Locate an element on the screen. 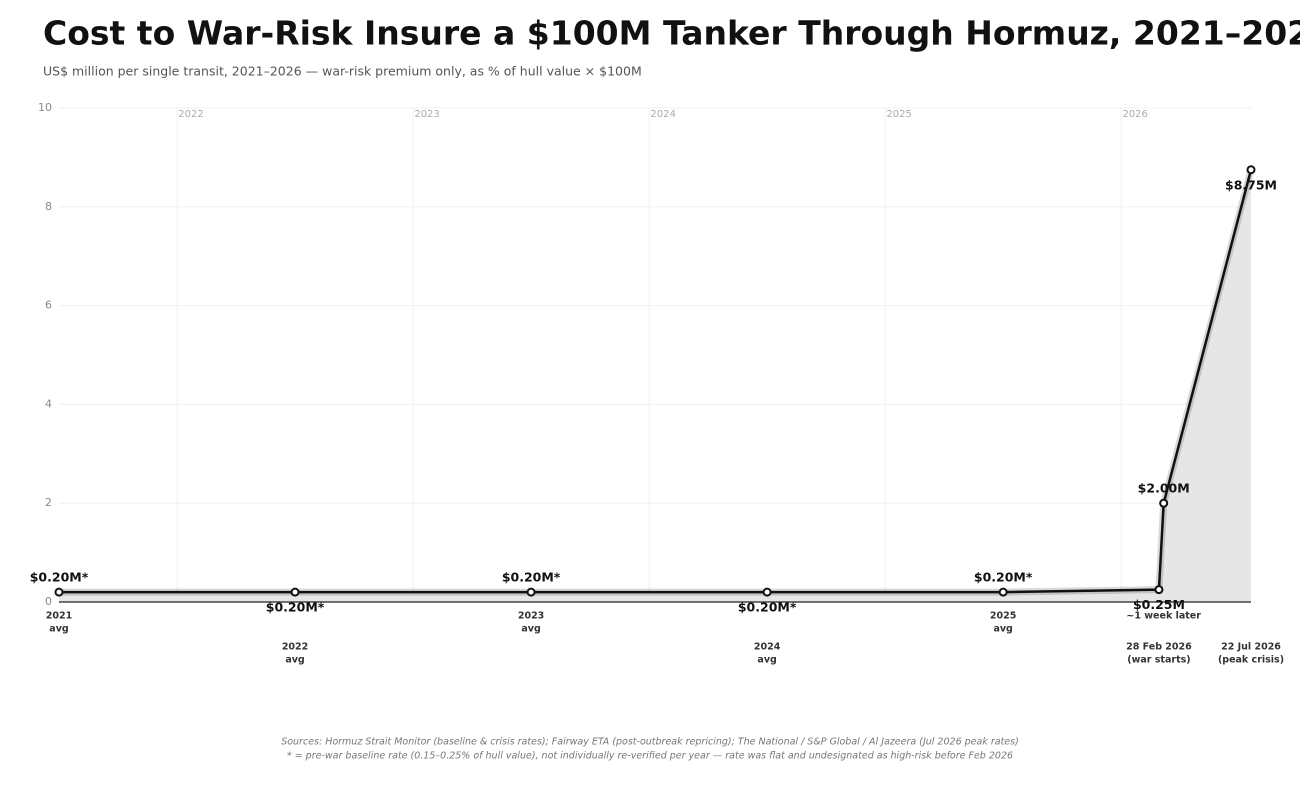 The width and height of the screenshot is (1300, 786). data-label: $0.25M is located at coordinates (1159, 604).